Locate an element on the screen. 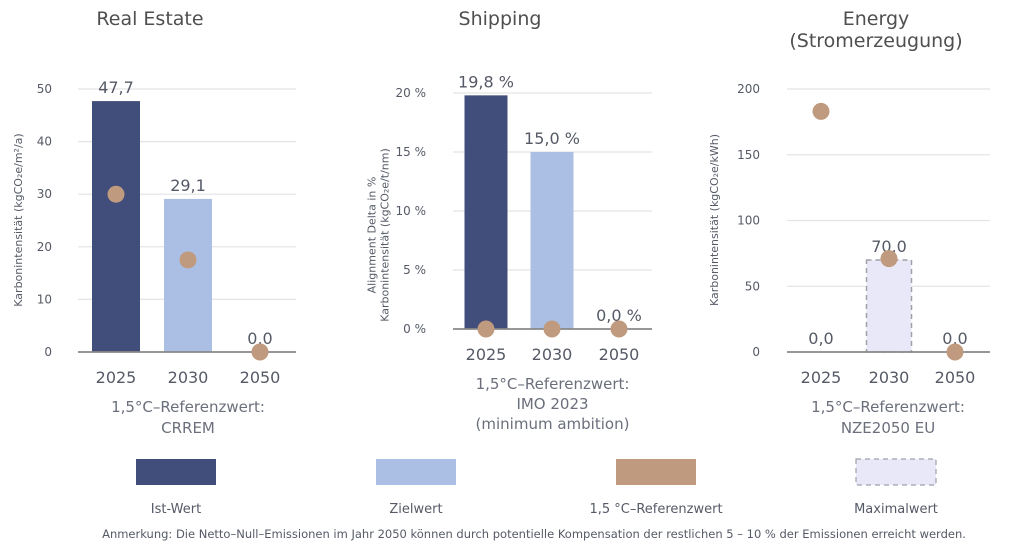  legend-label: Ist-Wert is located at coordinates (176, 509).